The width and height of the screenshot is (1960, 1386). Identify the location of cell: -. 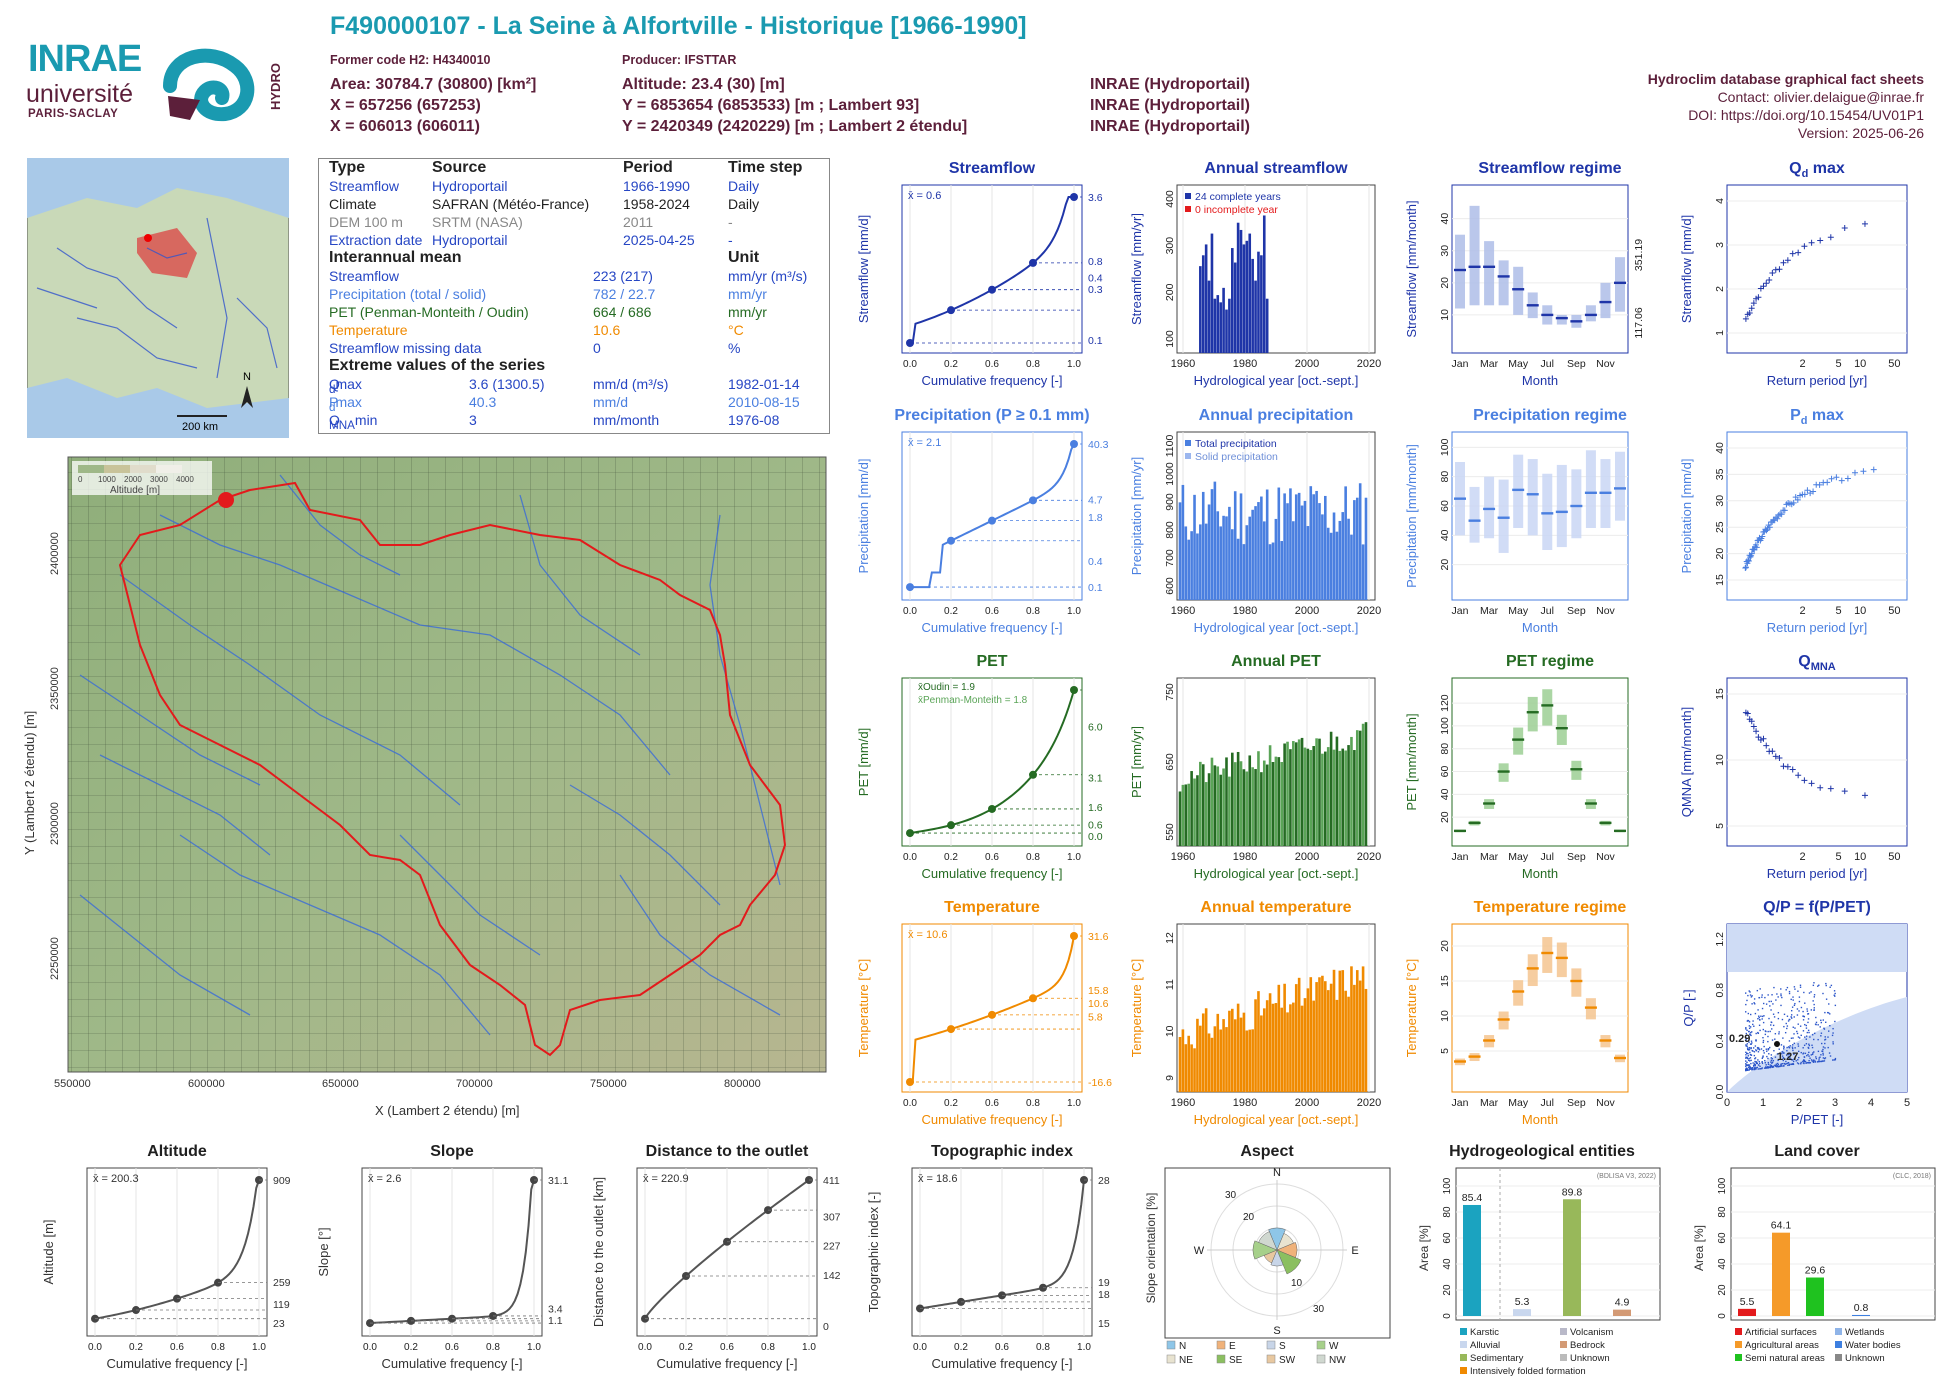
(730, 222).